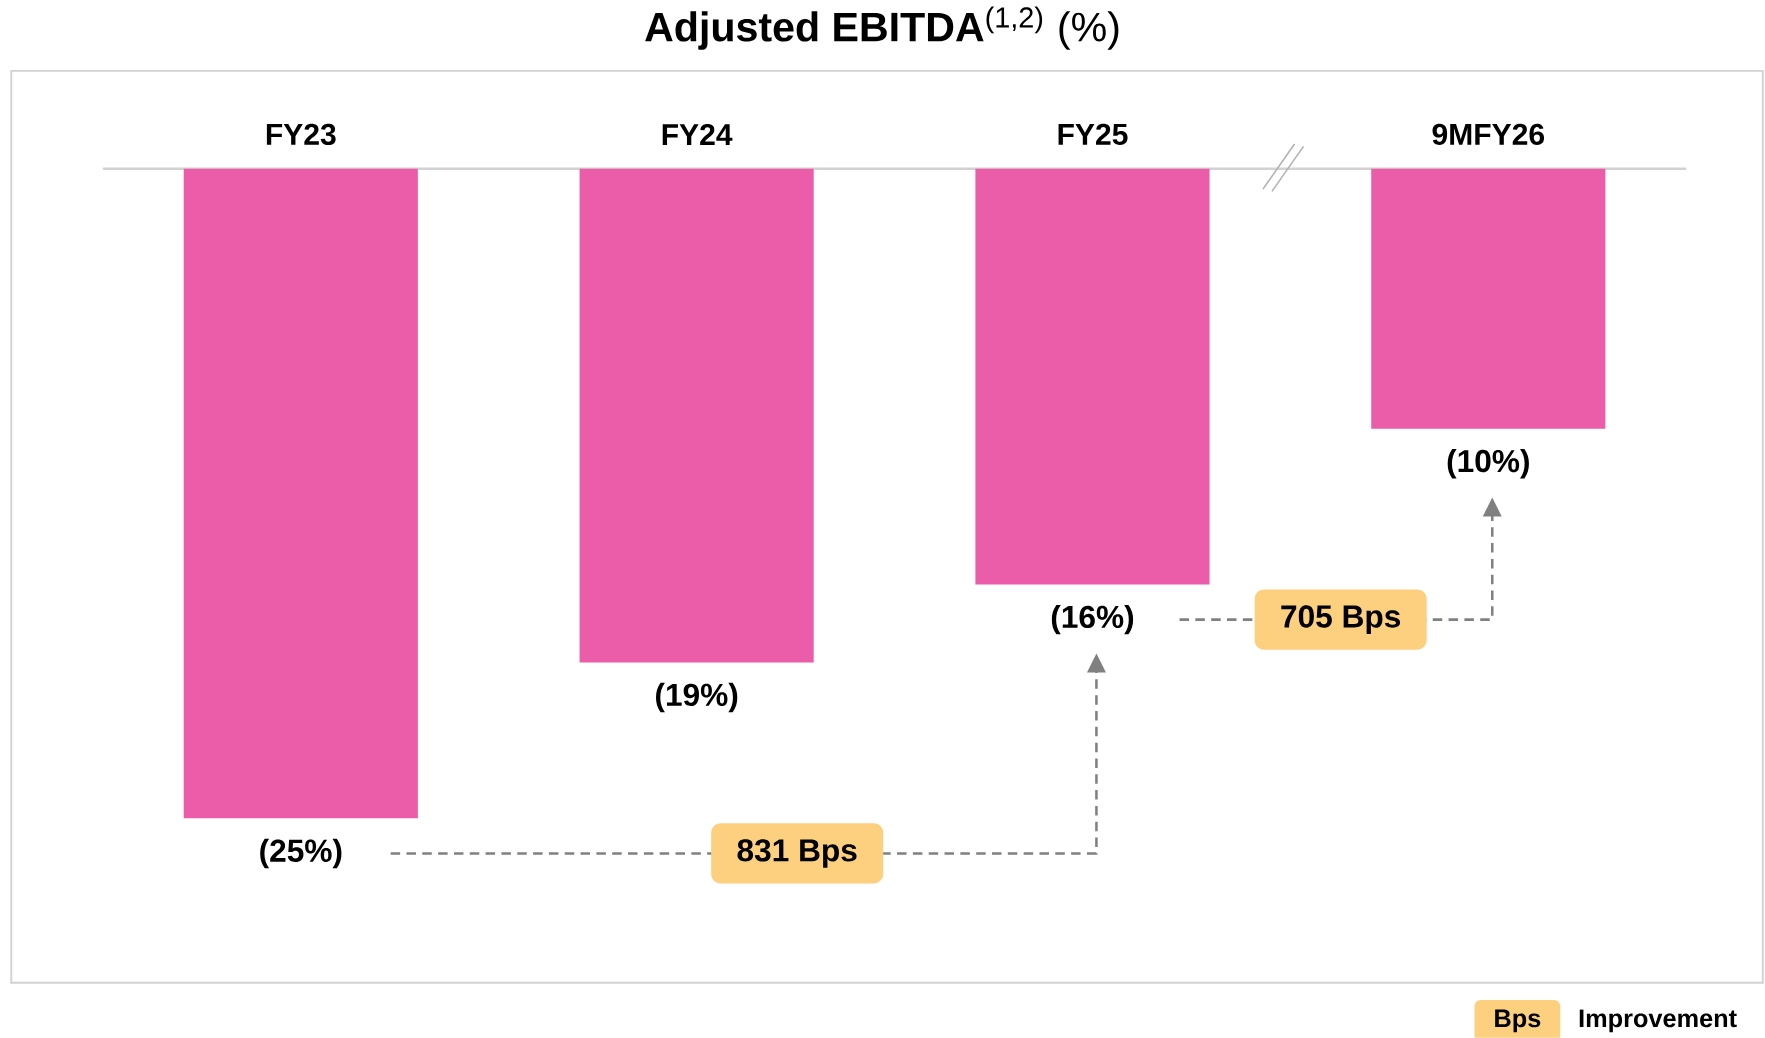 This screenshot has height=1038, width=1765. Describe the element at coordinates (1488, 134) in the screenshot. I see `x-tick-label: 9MFY26` at that location.